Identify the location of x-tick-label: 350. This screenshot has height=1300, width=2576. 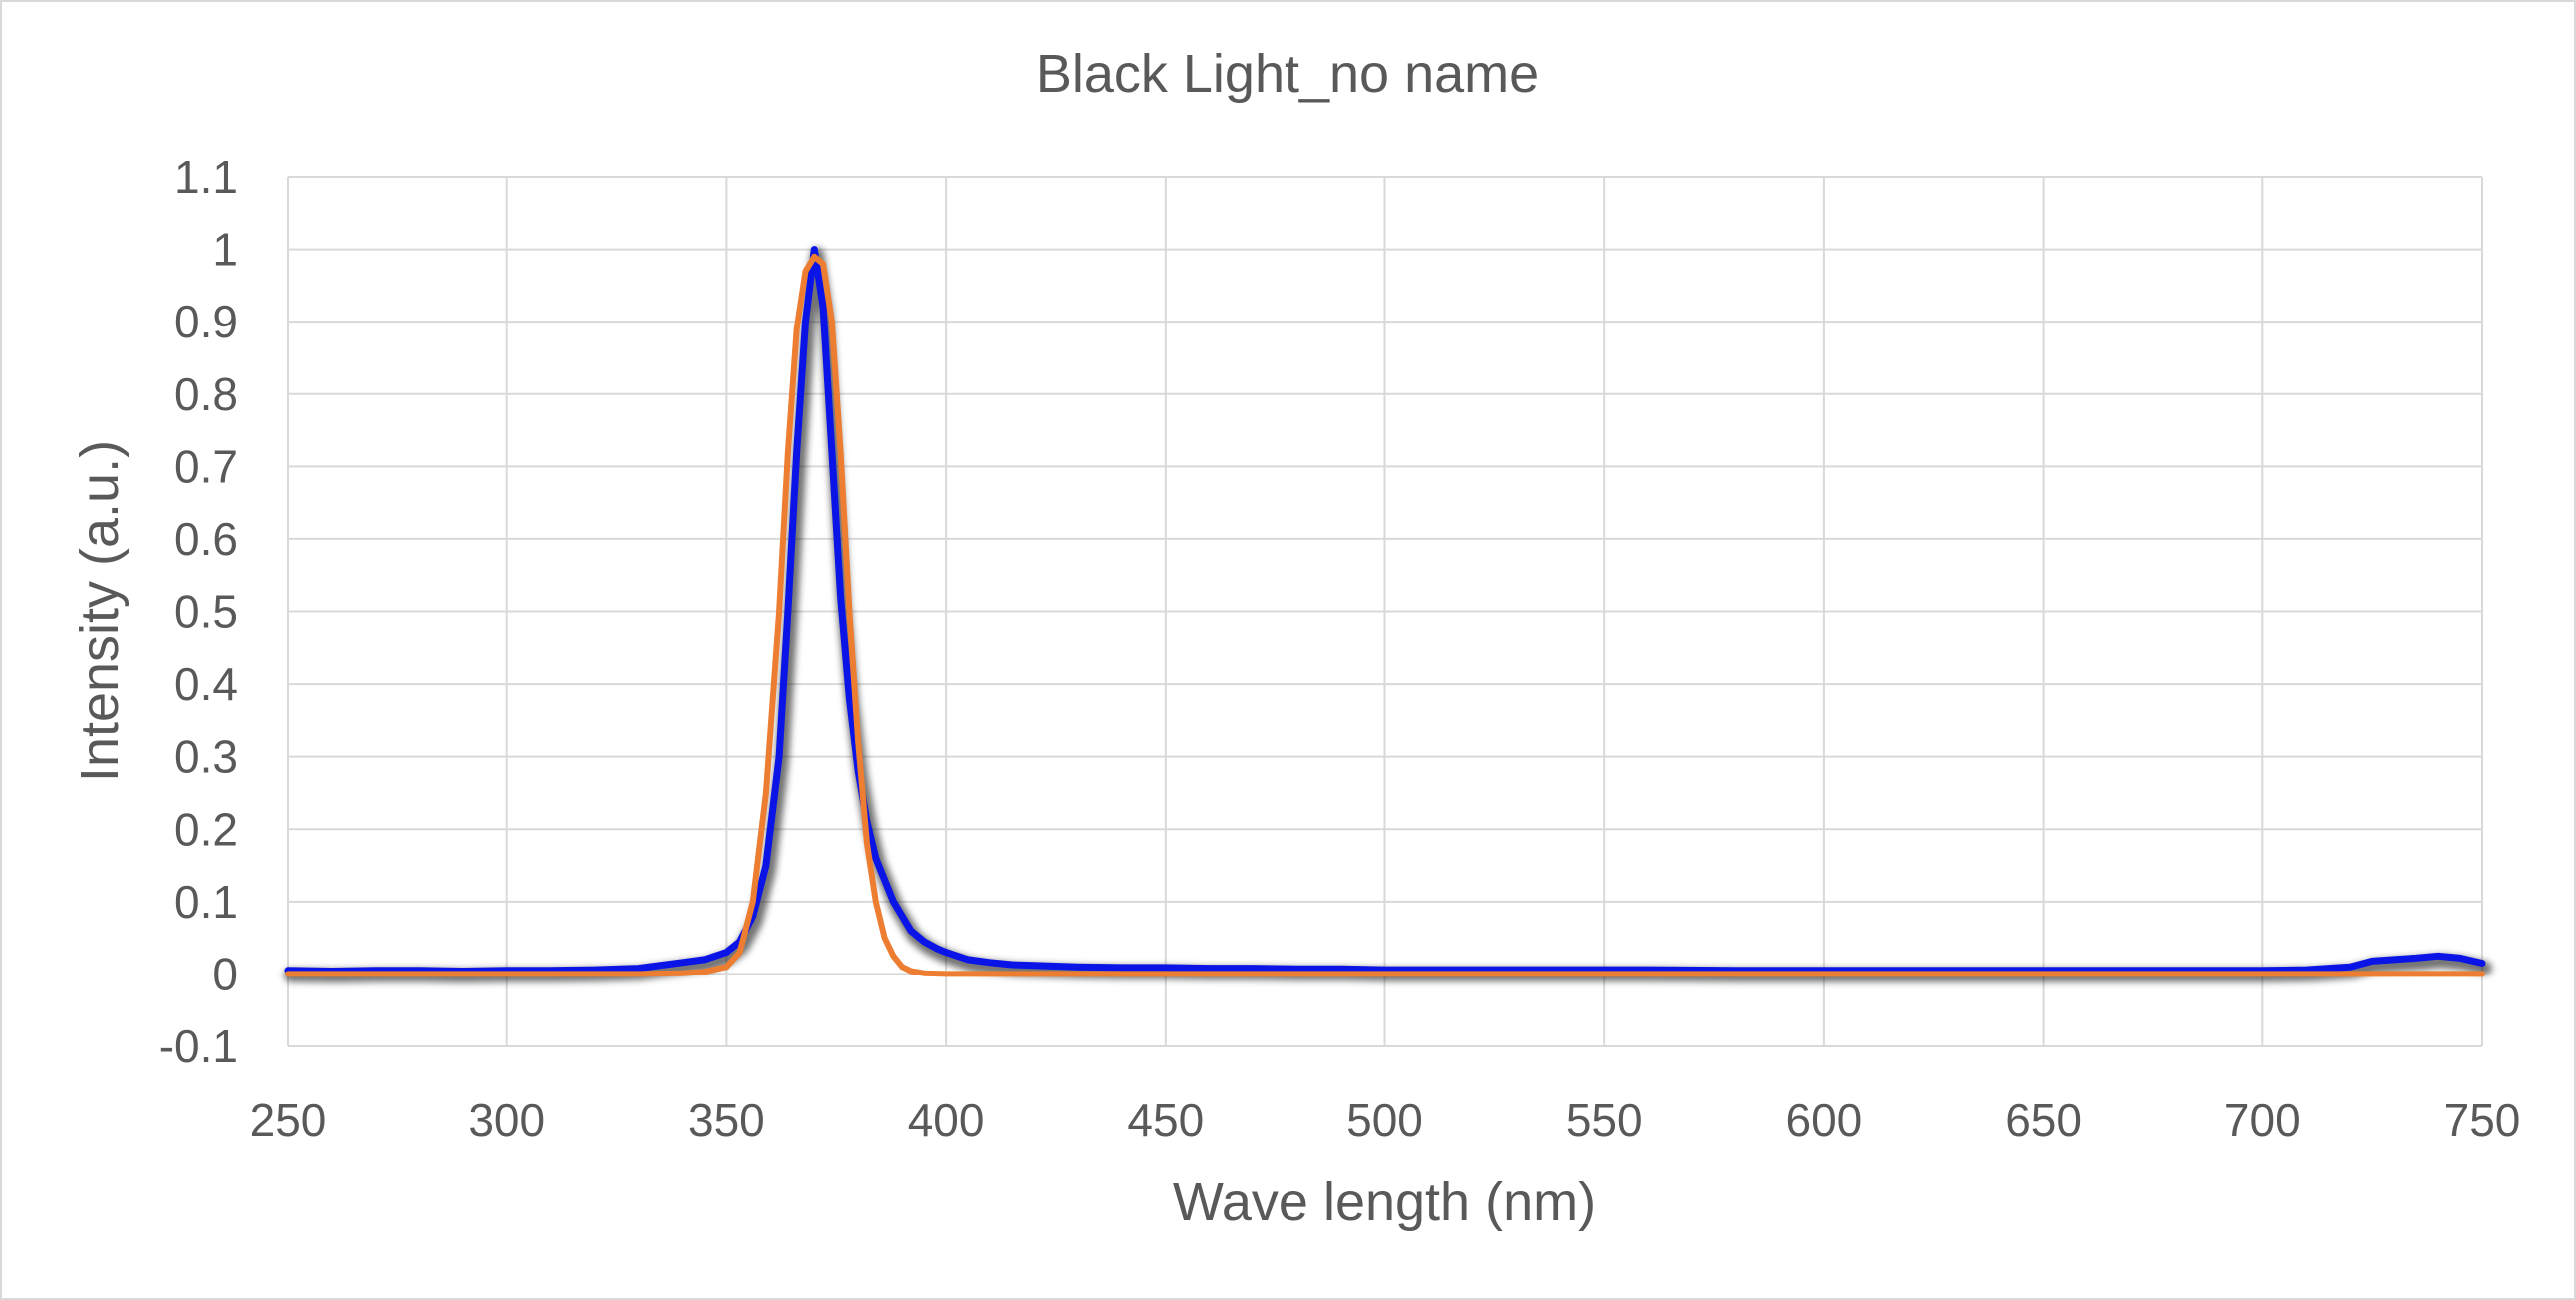
(727, 1120).